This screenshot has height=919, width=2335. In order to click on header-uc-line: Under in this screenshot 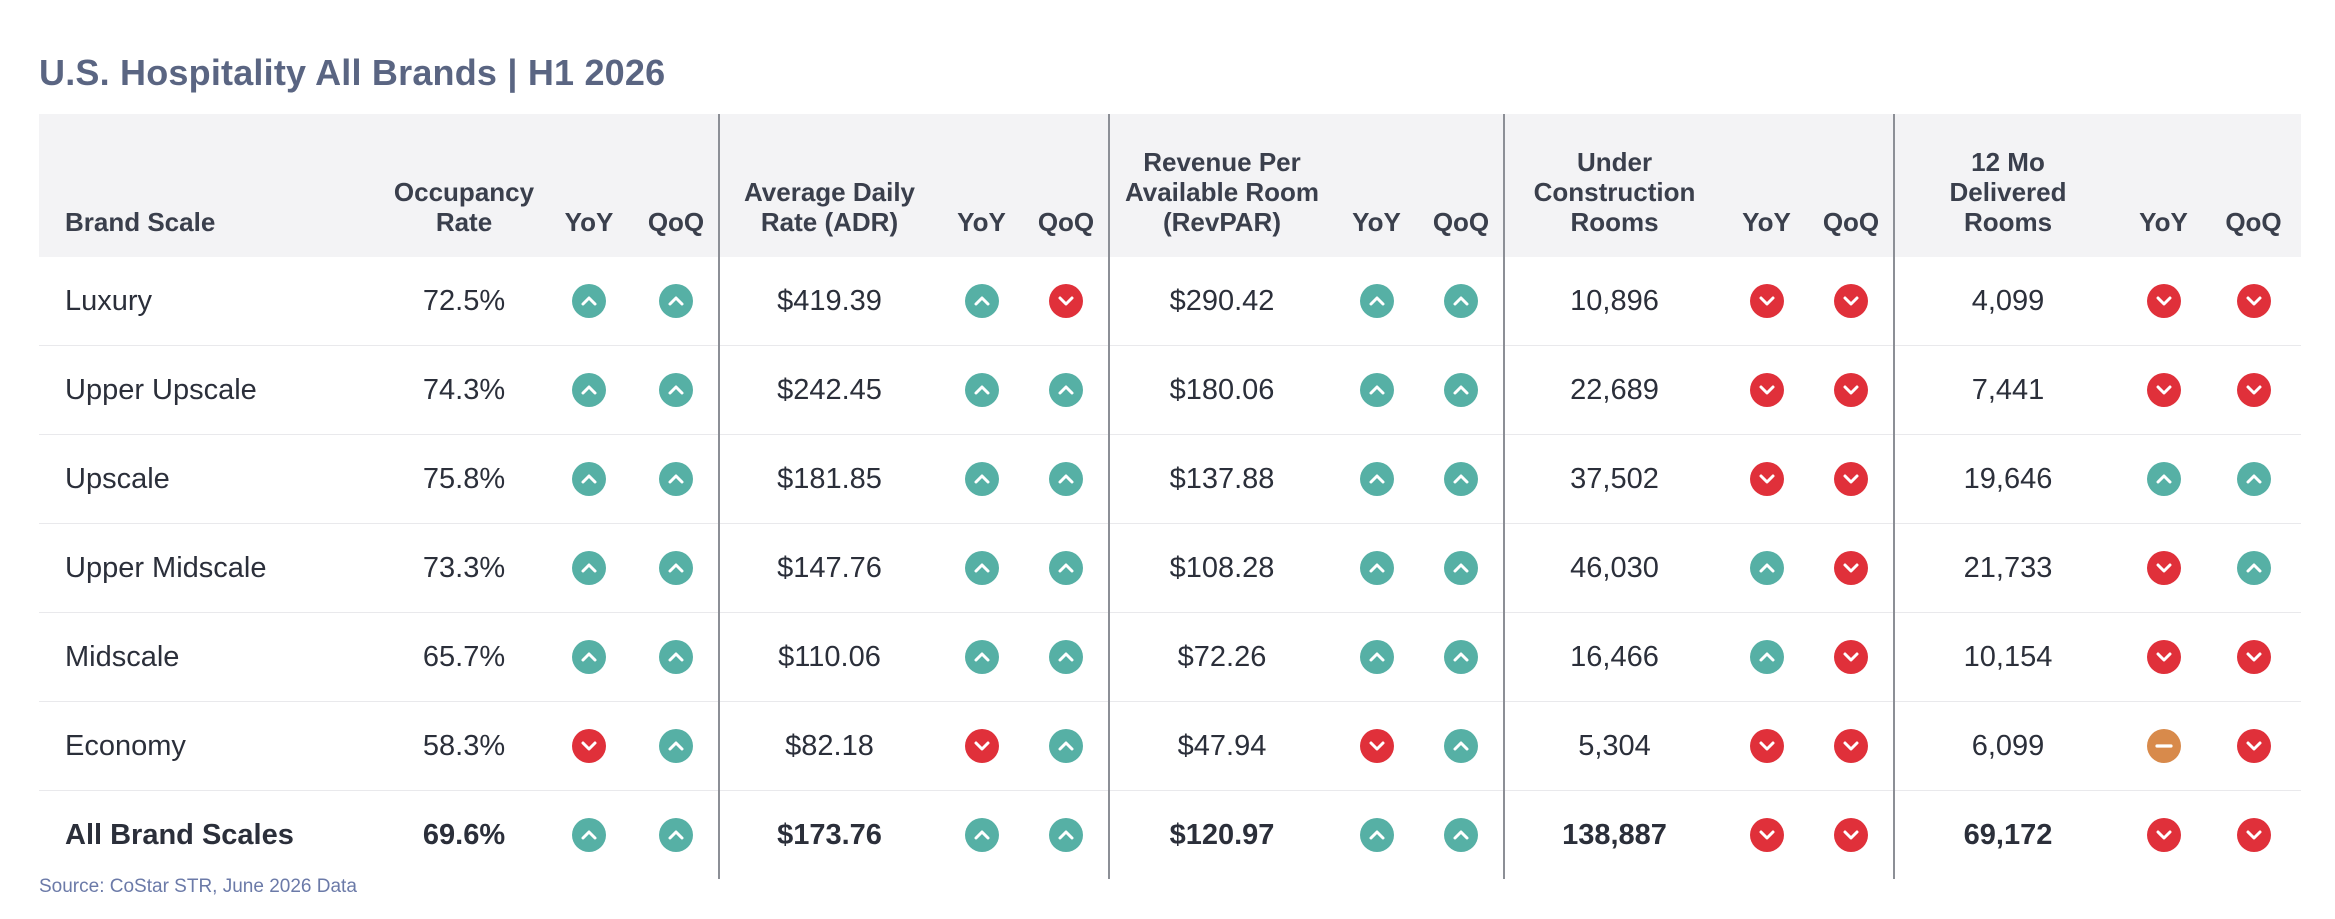, I will do `click(1614, 162)`.